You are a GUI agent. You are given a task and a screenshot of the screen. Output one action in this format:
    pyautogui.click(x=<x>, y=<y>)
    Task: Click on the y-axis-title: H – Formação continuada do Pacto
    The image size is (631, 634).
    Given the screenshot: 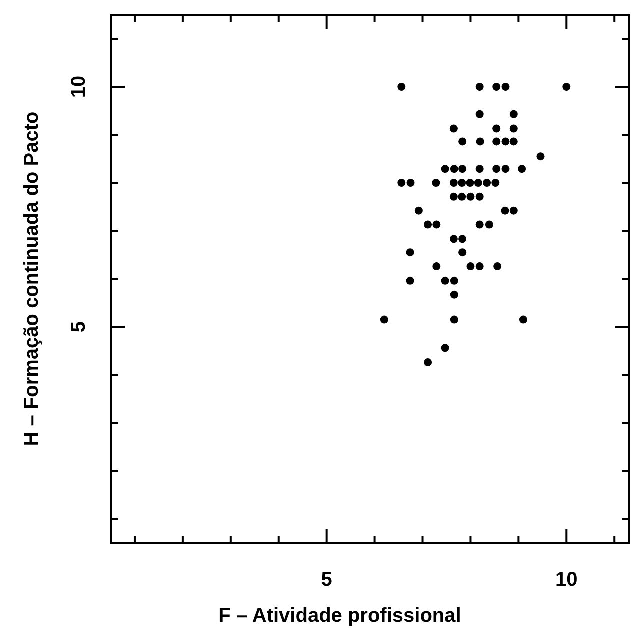 What is the action you would take?
    pyautogui.click(x=32, y=279)
    